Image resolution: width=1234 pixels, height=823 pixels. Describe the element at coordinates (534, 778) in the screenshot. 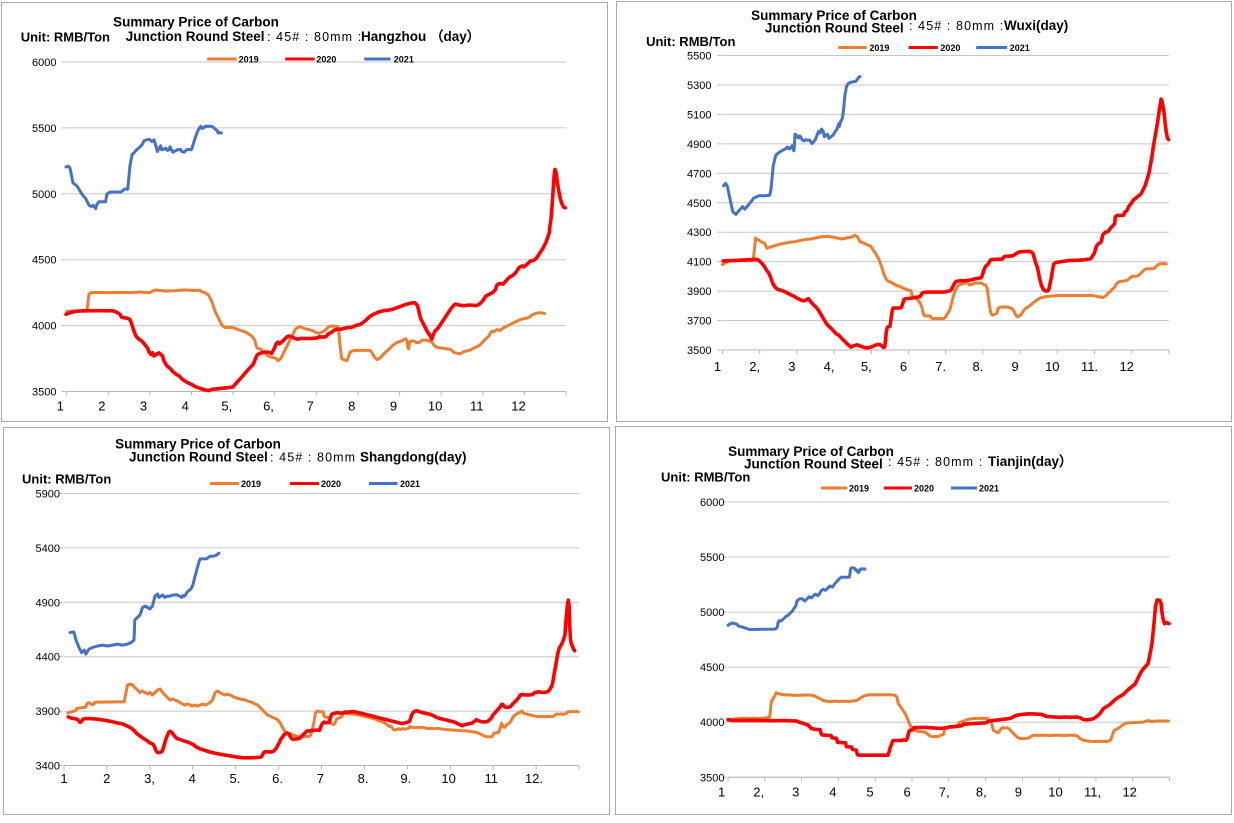

I see `svg-text: 12.` at that location.